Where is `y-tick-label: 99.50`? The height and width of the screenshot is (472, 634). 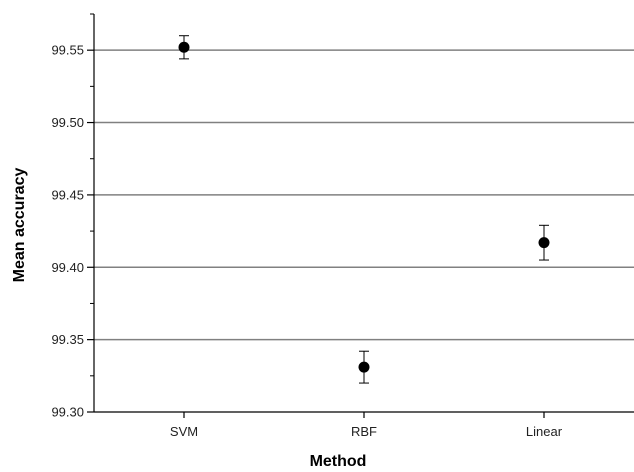
y-tick-label: 99.50 is located at coordinates (67, 122).